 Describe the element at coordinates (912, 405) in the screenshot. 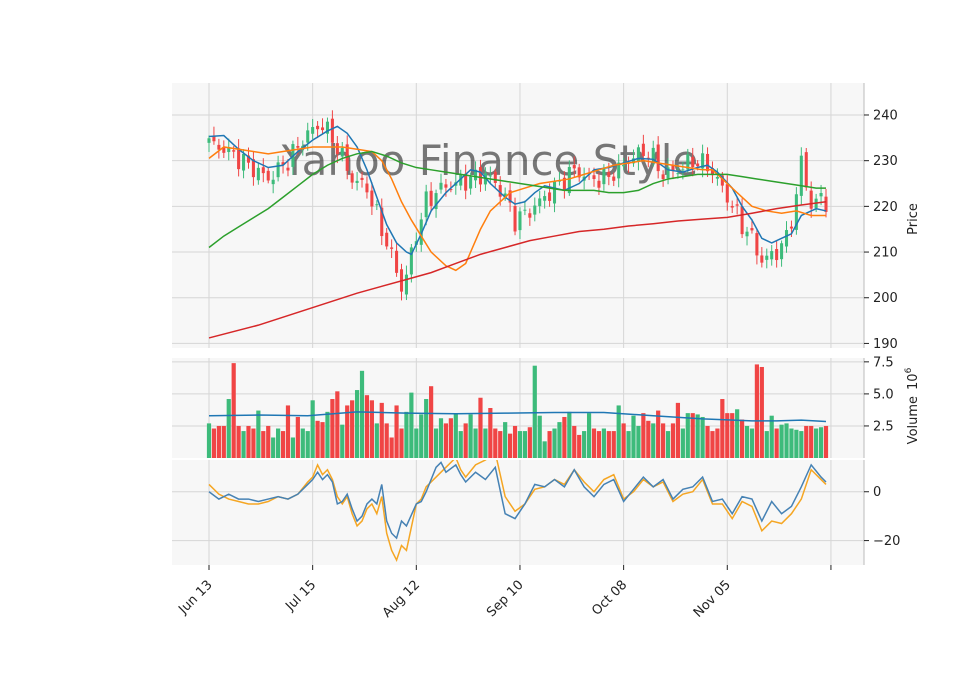

I see `volume-axis-label: Volume 106` at that location.